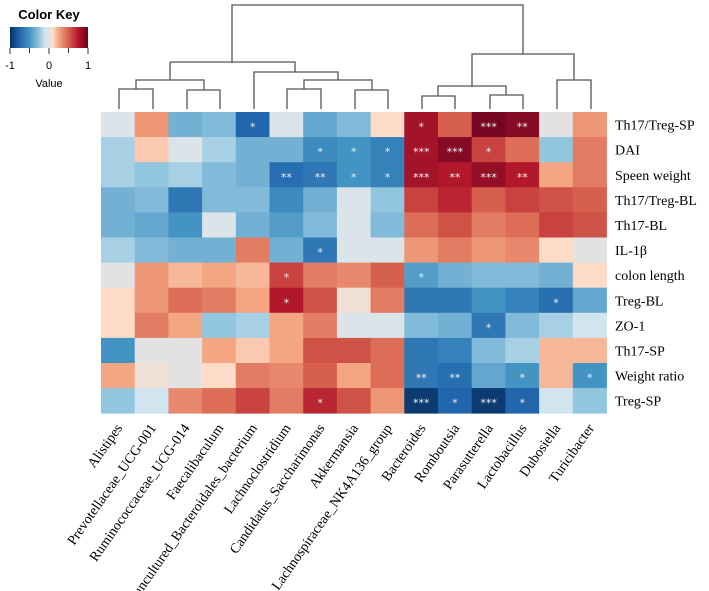 The width and height of the screenshot is (709, 591). Describe the element at coordinates (49, 37) in the screenshot. I see `color-key-gradient` at that location.